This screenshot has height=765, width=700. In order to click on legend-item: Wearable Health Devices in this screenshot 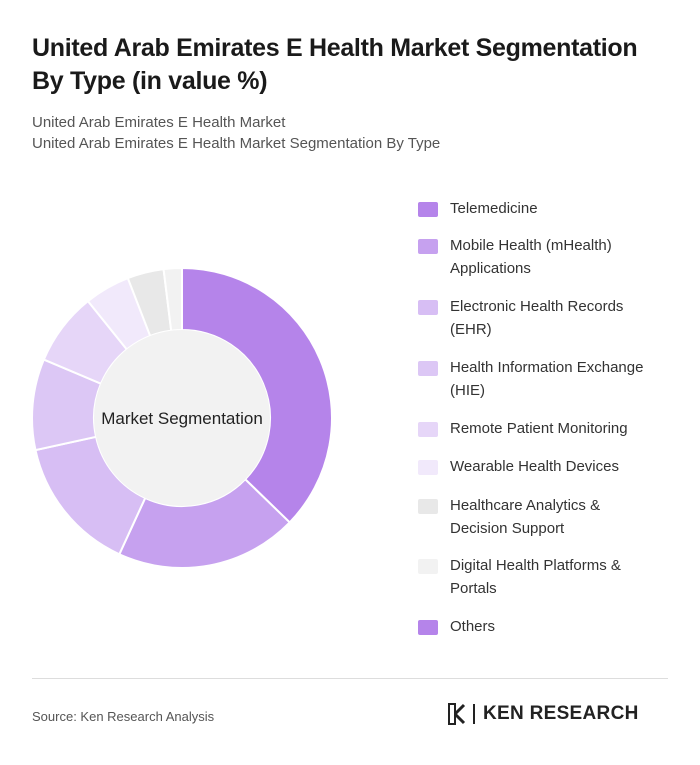, I will do `click(534, 467)`.